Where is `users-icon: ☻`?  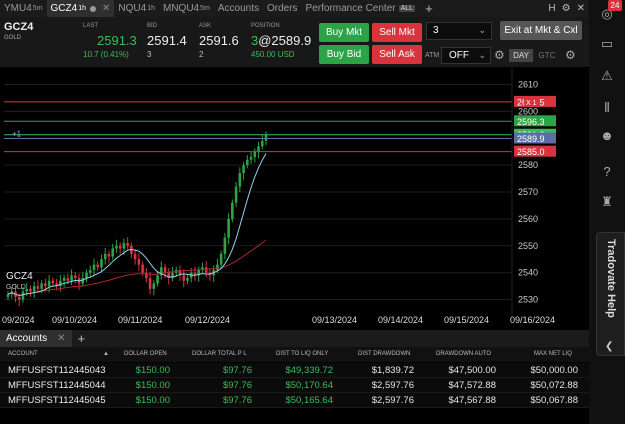 users-icon: ☻ is located at coordinates (607, 135).